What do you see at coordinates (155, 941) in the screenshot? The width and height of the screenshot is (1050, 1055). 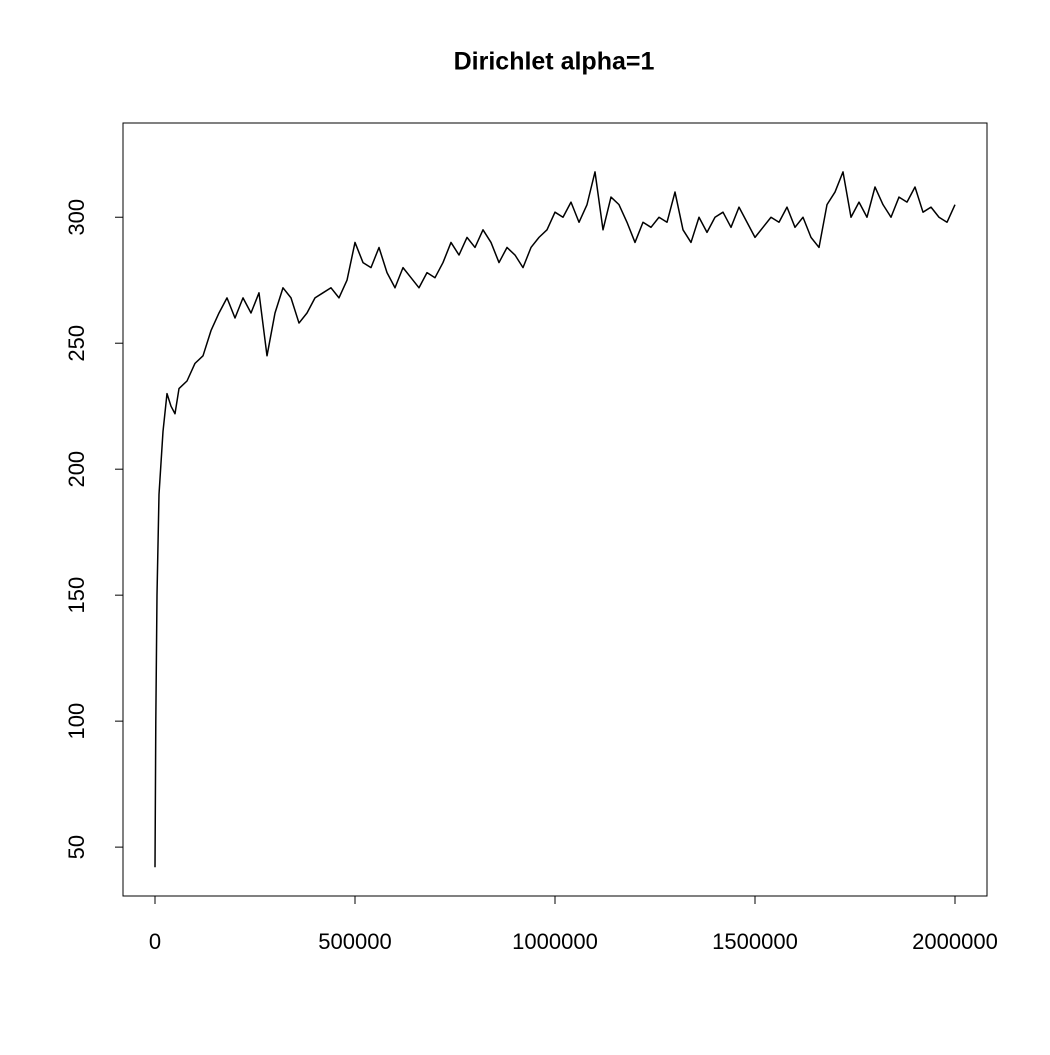 I see `x-tick-label: 0` at bounding box center [155, 941].